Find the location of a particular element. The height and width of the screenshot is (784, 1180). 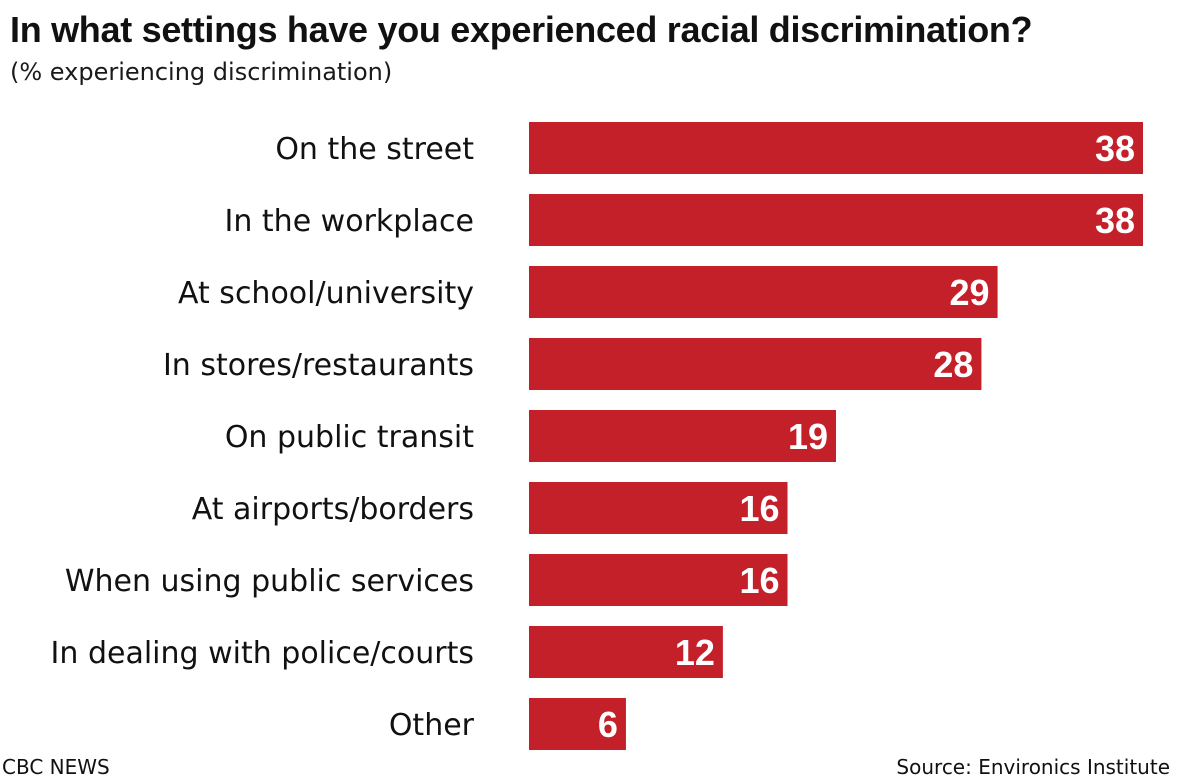

value-label-3: 29 is located at coordinates (970, 292).